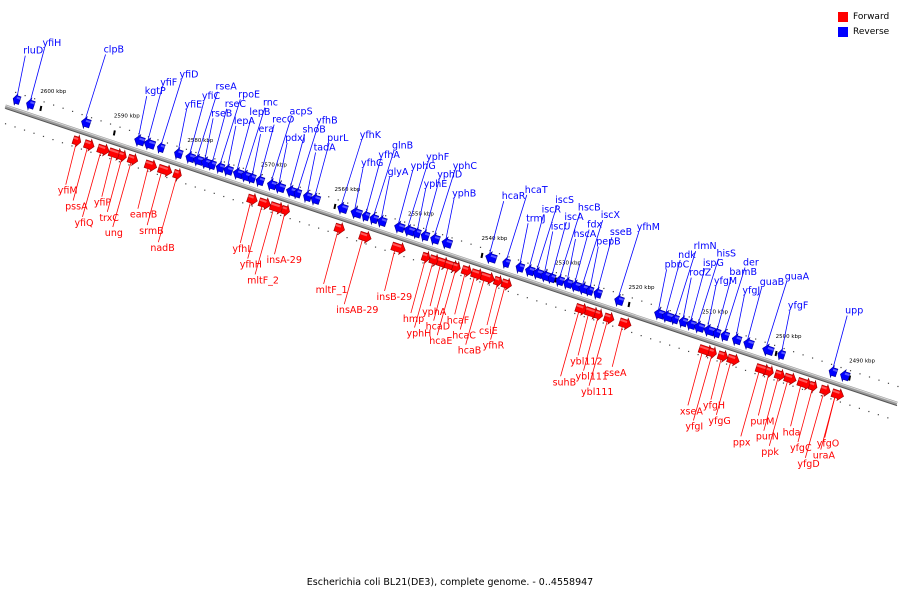  What do you see at coordinates (594, 225) in the screenshot?
I see `reverse-gene-label: fdx` at bounding box center [594, 225].